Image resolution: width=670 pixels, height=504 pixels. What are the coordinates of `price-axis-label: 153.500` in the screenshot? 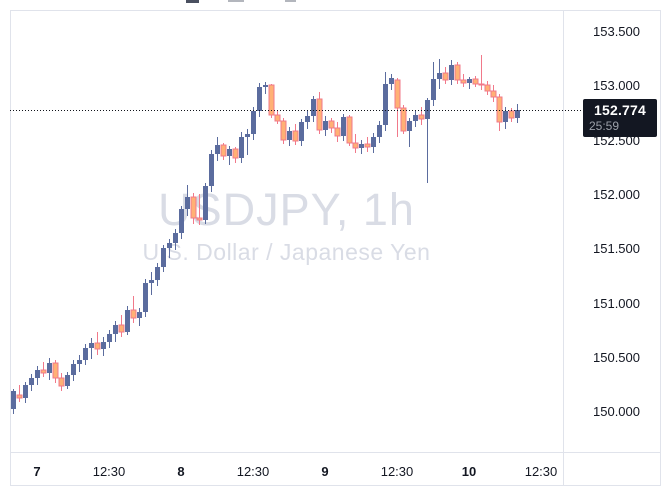 It's located at (616, 31).